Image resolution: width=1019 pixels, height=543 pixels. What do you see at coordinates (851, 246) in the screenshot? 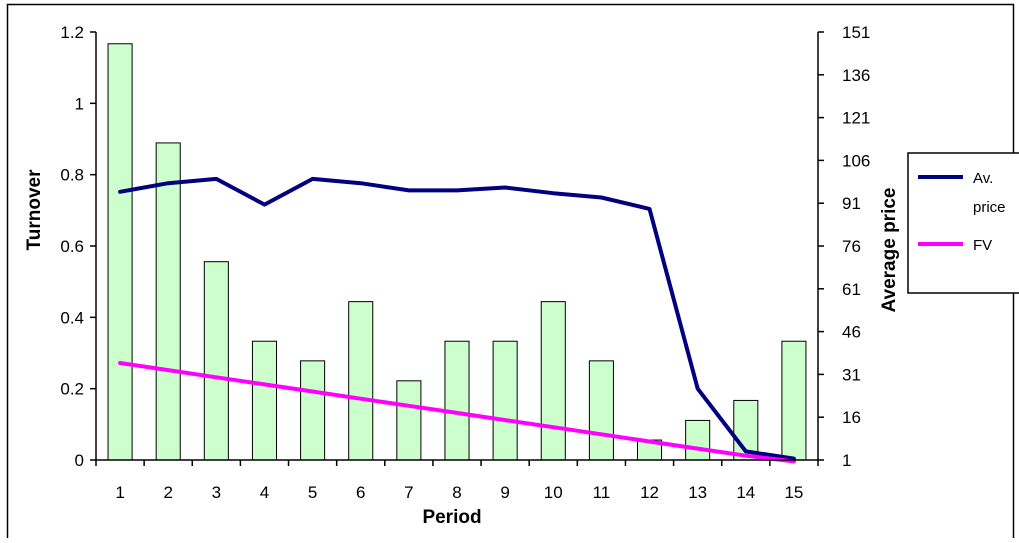
I see `y2-tick-label: 76` at bounding box center [851, 246].